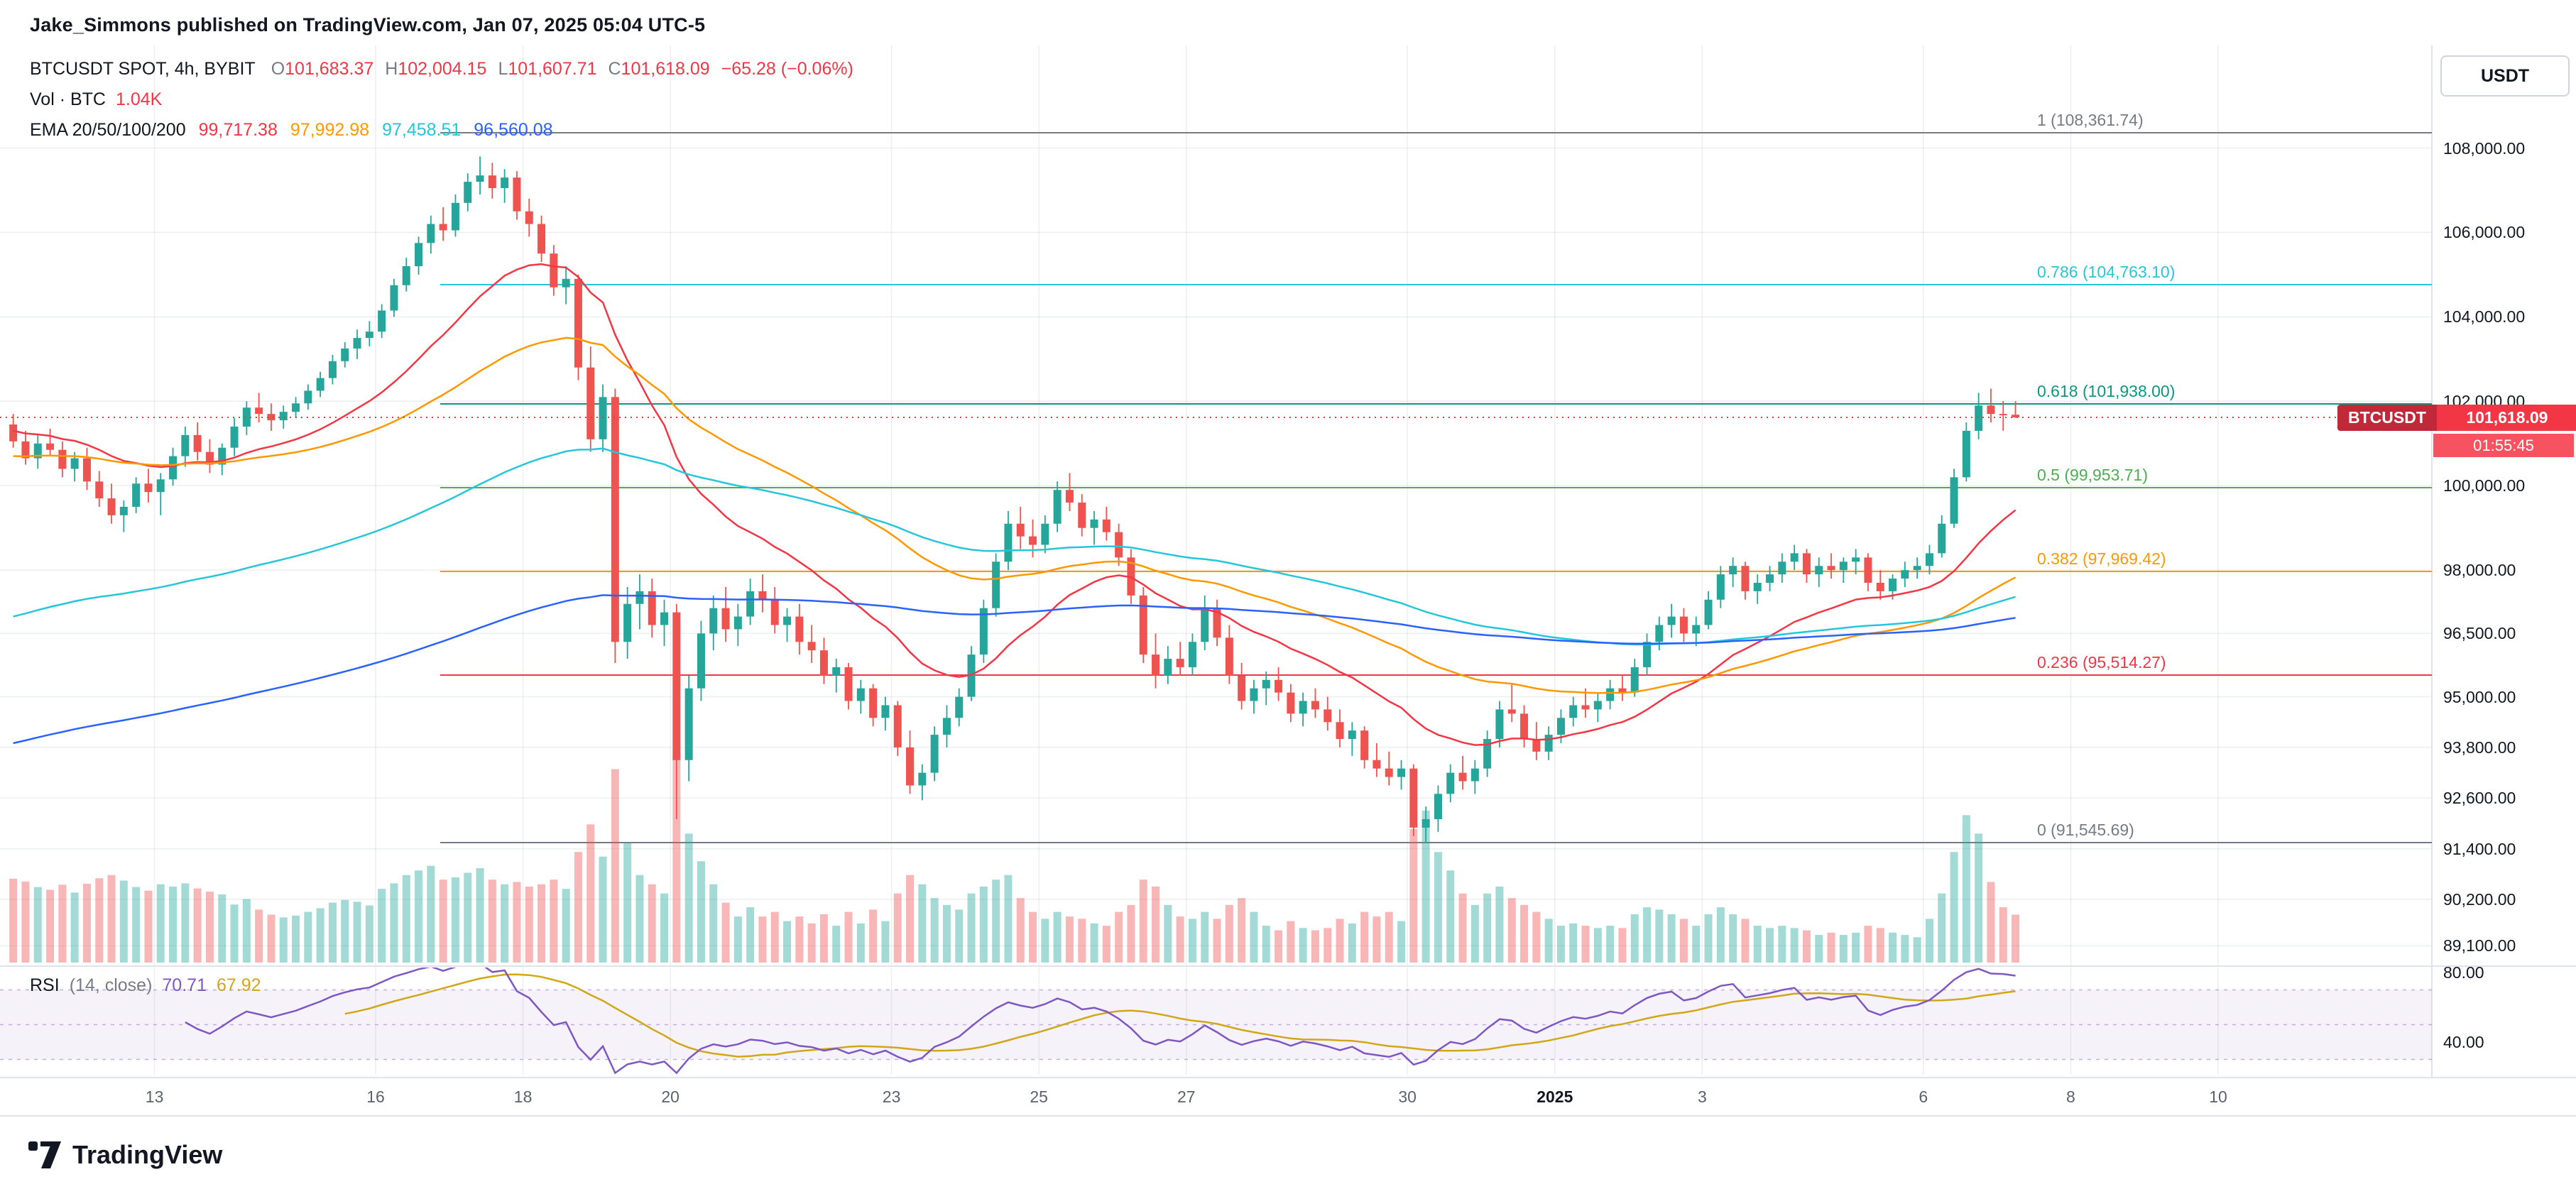  I want to click on volume-label: Vol · BTC, so click(68, 99).